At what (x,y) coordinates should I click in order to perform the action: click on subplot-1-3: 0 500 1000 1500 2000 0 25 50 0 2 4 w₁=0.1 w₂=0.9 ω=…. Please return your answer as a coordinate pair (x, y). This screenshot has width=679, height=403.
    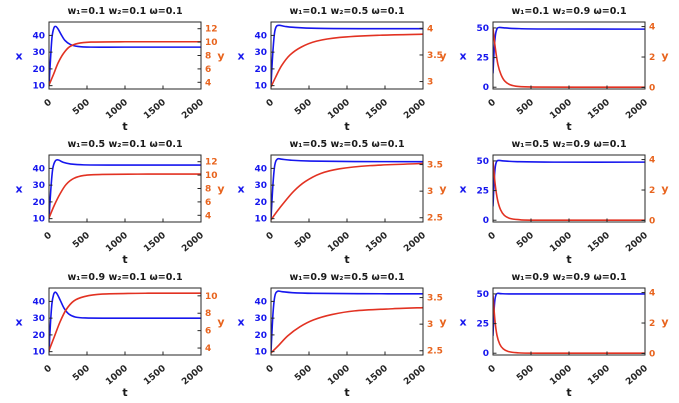
    Looking at the image, I should click on (560, 68).